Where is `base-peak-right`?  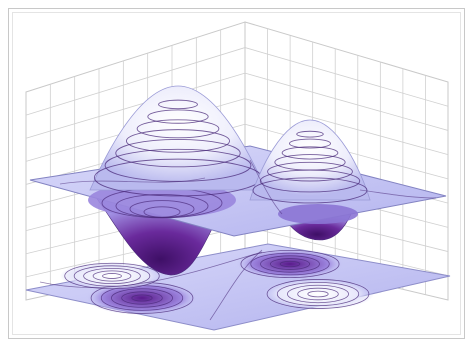
base-peak-right is located at coordinates (318, 294).